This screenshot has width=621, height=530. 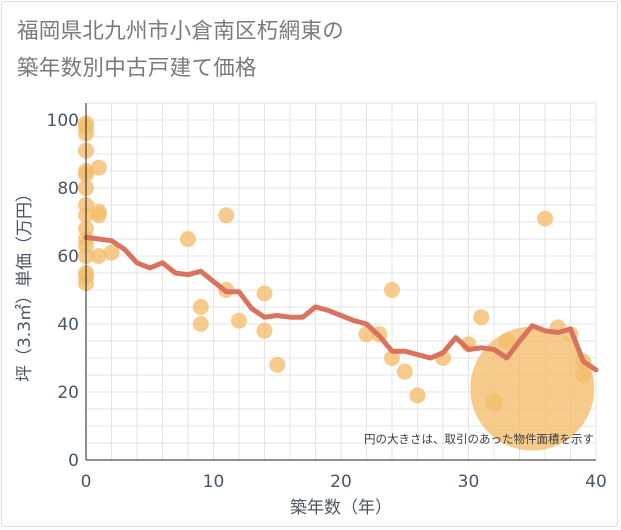 What do you see at coordinates (596, 482) in the screenshot?
I see `x-tick-label: 40` at bounding box center [596, 482].